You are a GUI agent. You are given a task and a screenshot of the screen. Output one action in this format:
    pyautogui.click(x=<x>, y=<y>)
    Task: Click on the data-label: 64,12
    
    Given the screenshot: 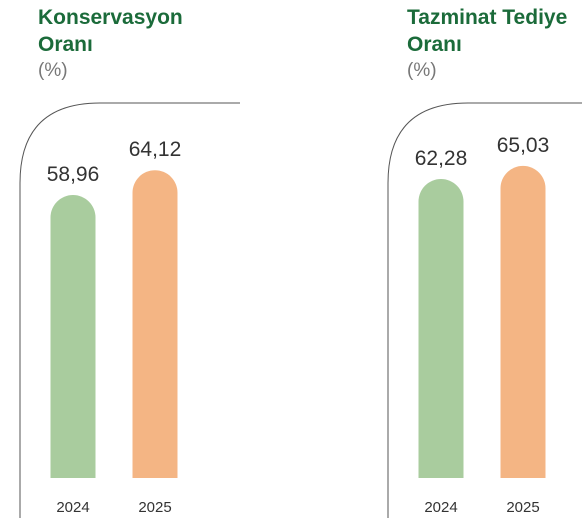 What is the action you would take?
    pyautogui.click(x=155, y=149)
    